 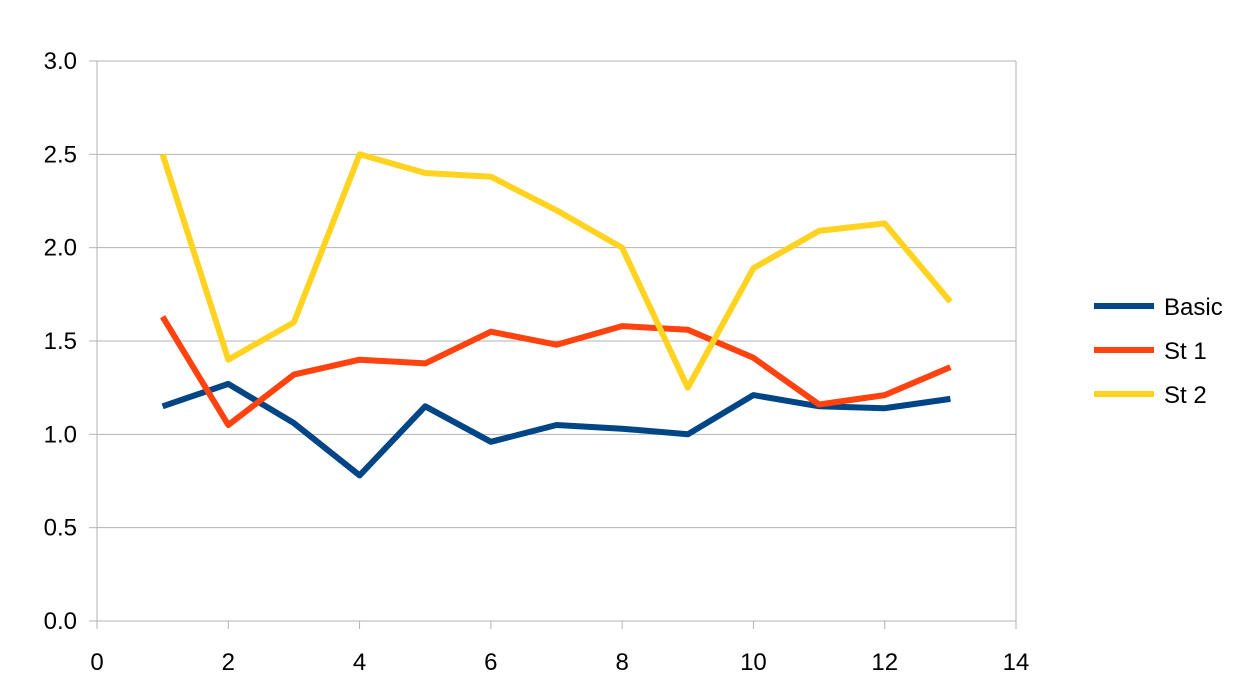 I want to click on y-tick-label: 0.5, so click(x=60, y=528).